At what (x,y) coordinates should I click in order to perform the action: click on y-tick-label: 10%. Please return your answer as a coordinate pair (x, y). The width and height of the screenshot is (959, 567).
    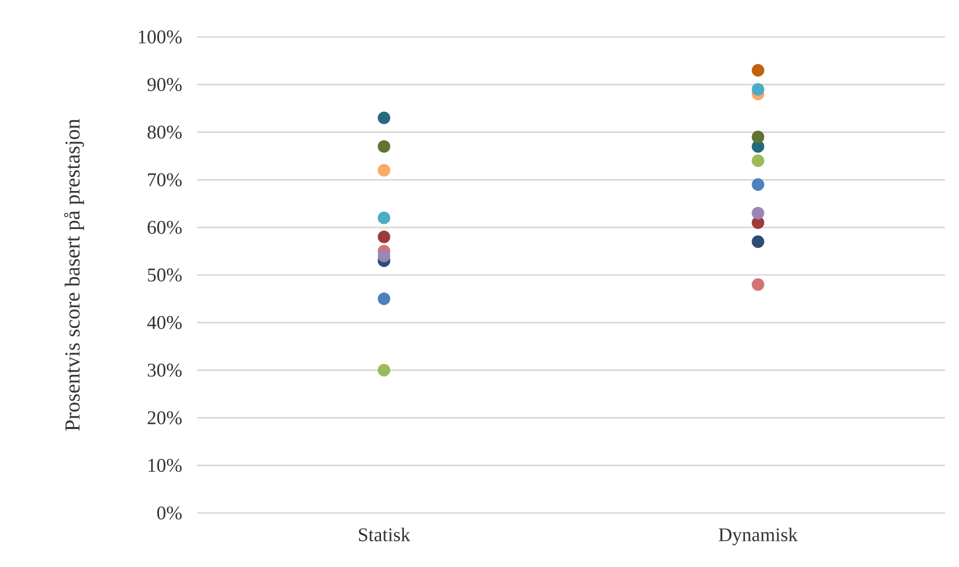
    Looking at the image, I should click on (165, 465).